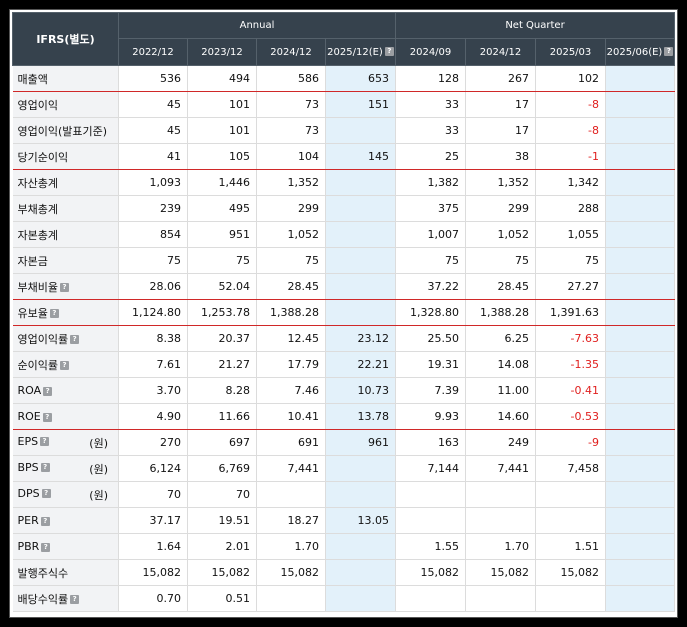 This screenshot has width=687, height=627. What do you see at coordinates (431, 416) in the screenshot?
I see `value-cell: 9.93` at bounding box center [431, 416].